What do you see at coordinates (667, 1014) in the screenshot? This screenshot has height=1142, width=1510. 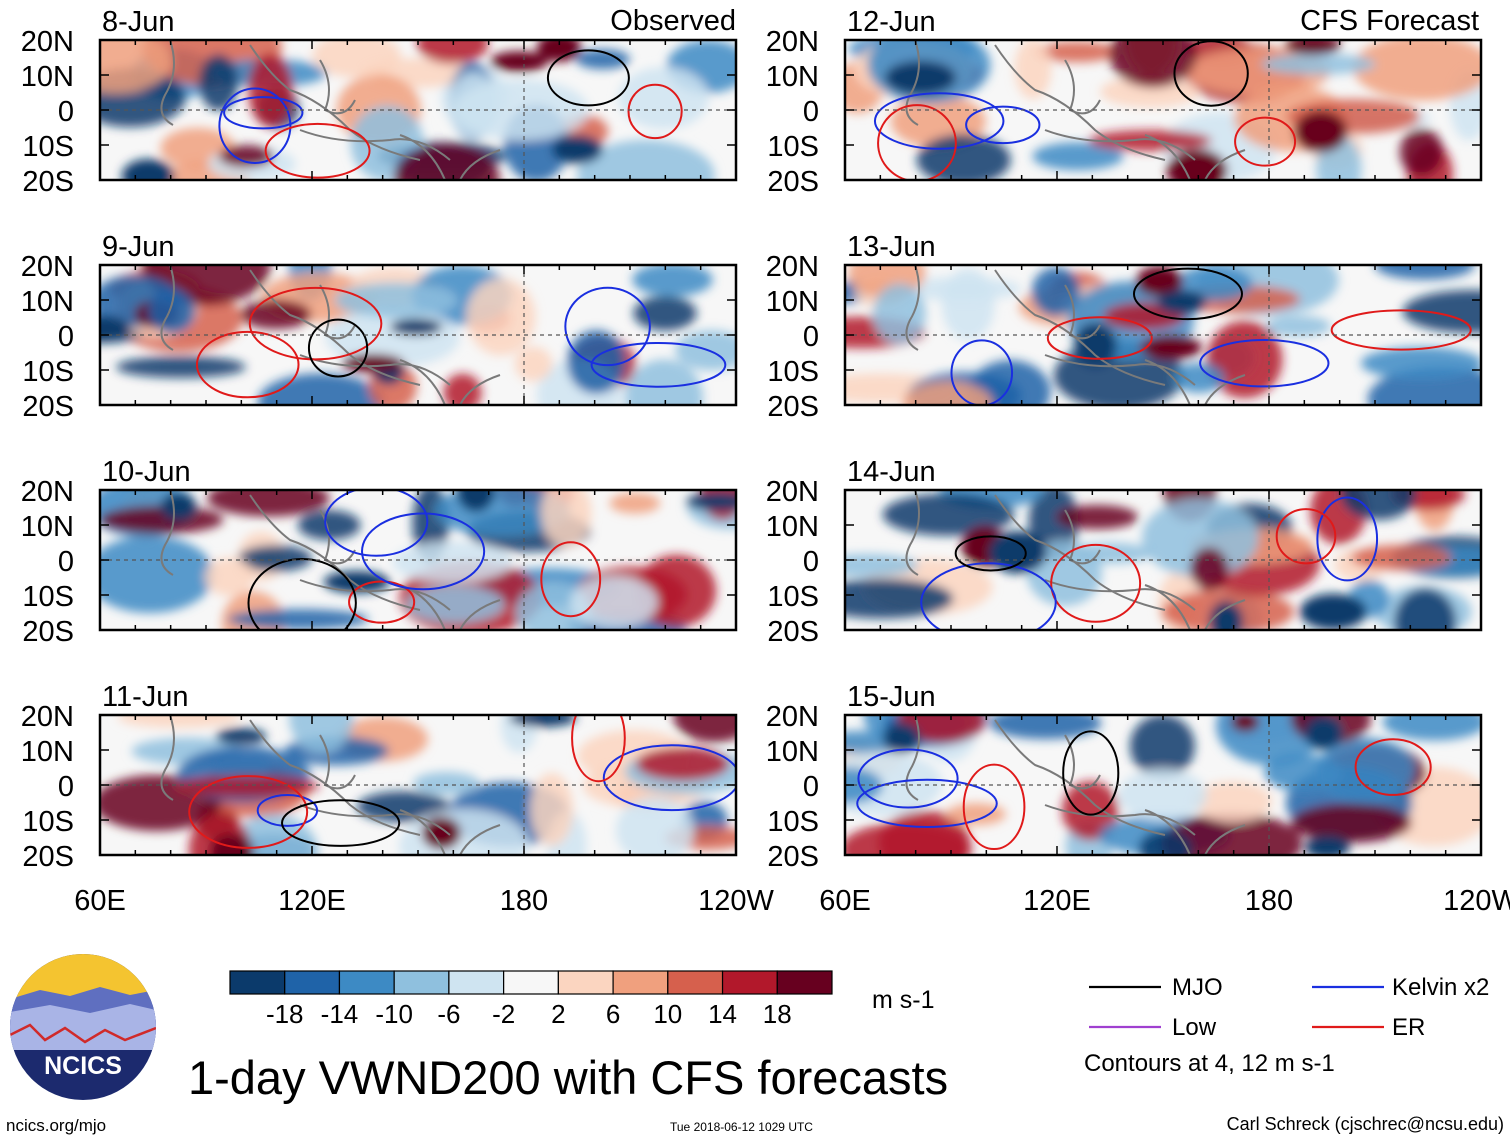 I see `colorbar-tick-label: 10` at bounding box center [667, 1014].